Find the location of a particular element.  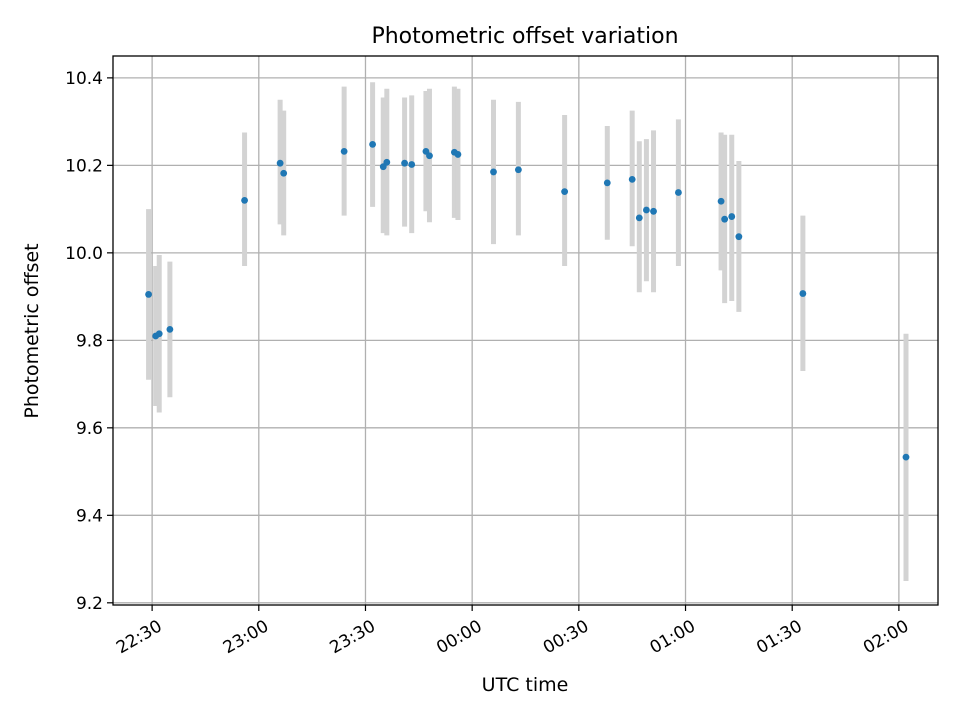

y-tick-label: 9.8 is located at coordinates (89, 341).